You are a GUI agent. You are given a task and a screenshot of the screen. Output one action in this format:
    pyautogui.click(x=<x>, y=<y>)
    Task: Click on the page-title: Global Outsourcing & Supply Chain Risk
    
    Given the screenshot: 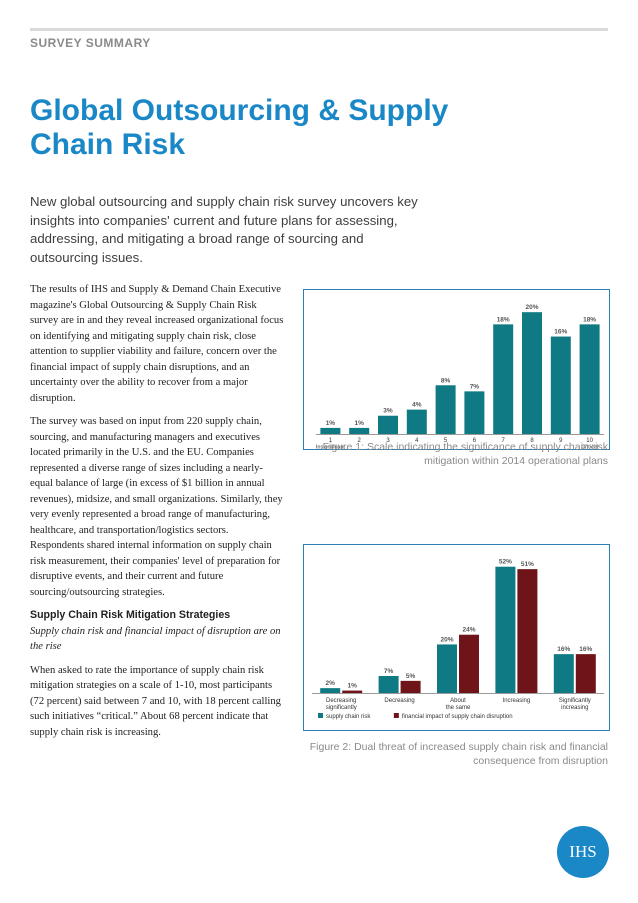 What is the action you would take?
    pyautogui.click(x=239, y=127)
    